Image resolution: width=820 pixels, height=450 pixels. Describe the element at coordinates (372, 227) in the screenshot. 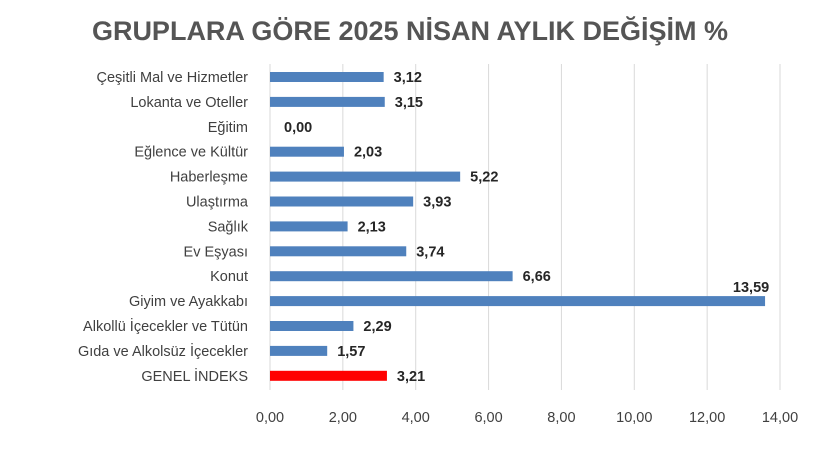

I see `data-label: 2,13` at that location.